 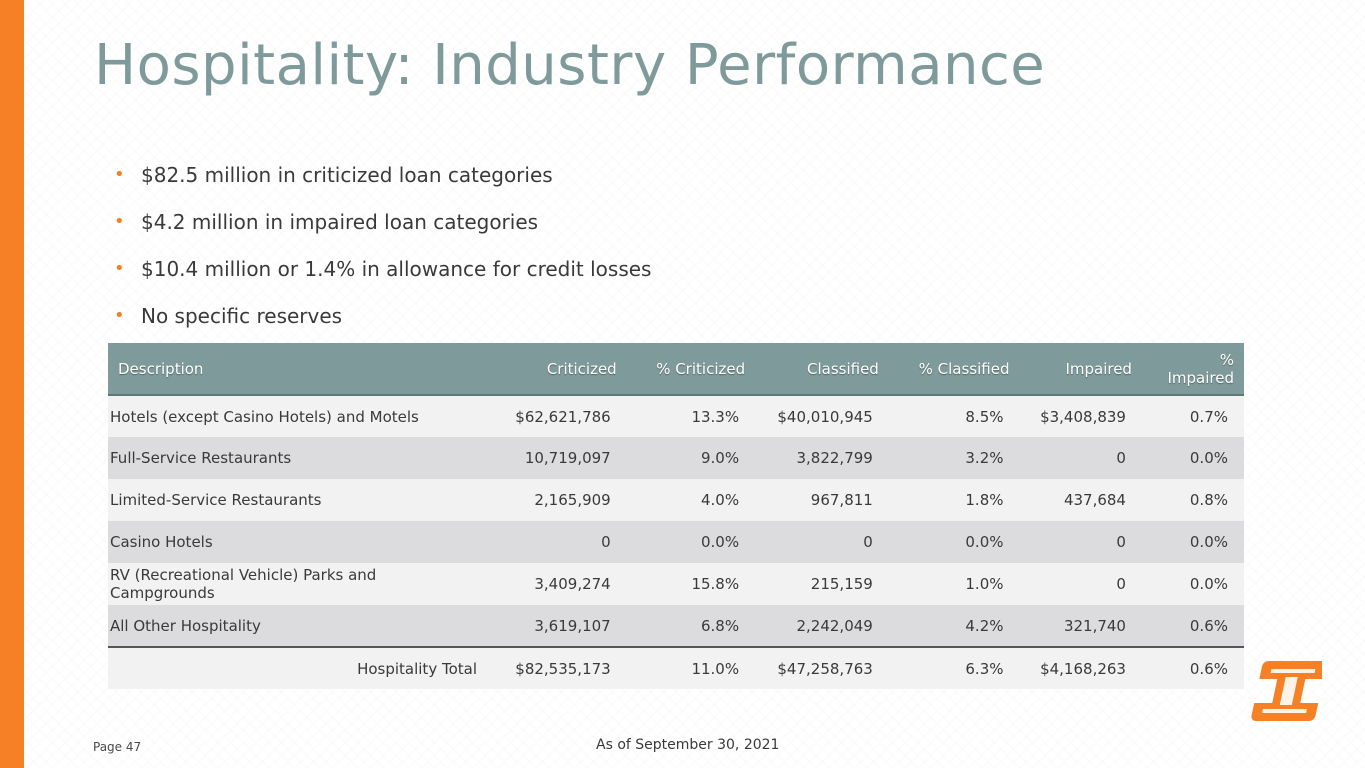 I want to click on cell-classified: 967,811, so click(x=841, y=500).